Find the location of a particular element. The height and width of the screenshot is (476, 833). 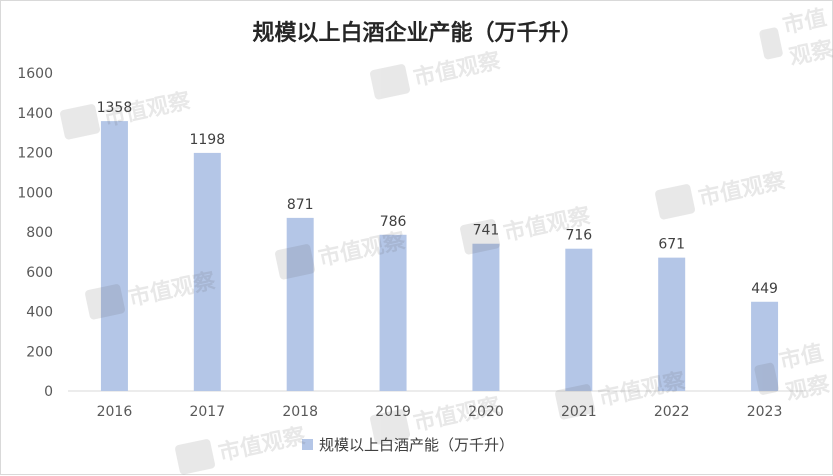

legend: 规模以上白酒产能（万千升） is located at coordinates (408, 444).